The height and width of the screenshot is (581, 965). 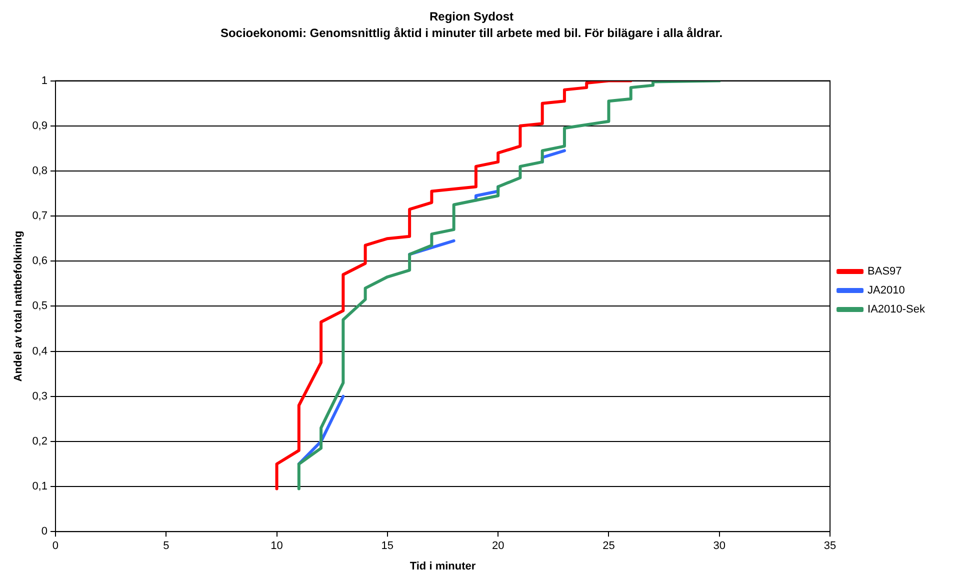 What do you see at coordinates (40, 441) in the screenshot?
I see `y-tick-label: 0,2` at bounding box center [40, 441].